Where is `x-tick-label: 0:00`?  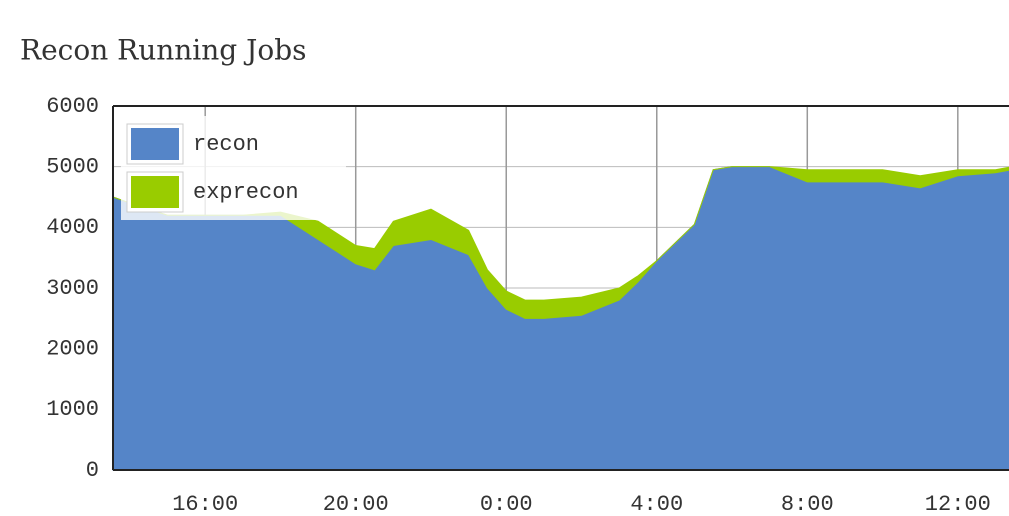
x-tick-label: 0:00 is located at coordinates (506, 504).